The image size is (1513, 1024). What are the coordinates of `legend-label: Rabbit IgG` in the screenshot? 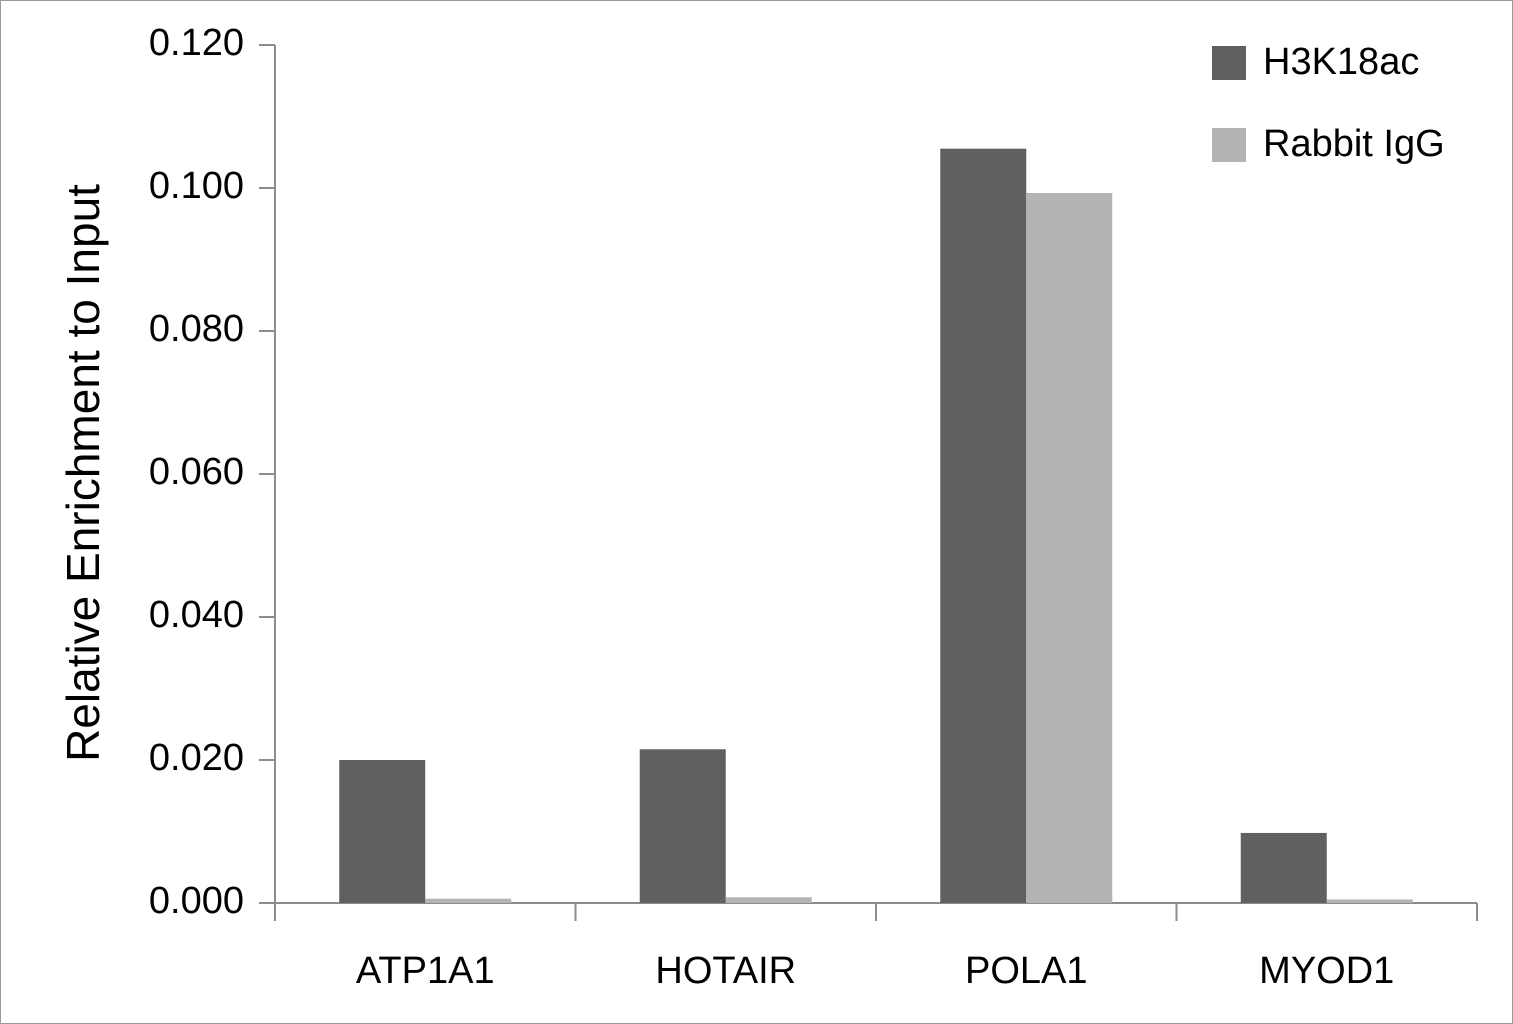 It's located at (1354, 144).